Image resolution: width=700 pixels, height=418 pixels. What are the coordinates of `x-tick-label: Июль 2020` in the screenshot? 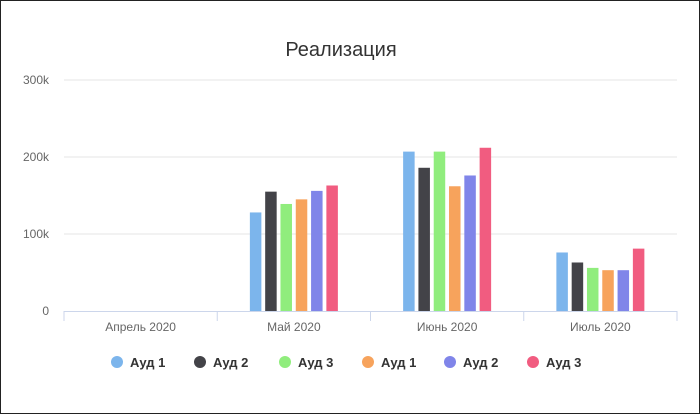 It's located at (600, 327).